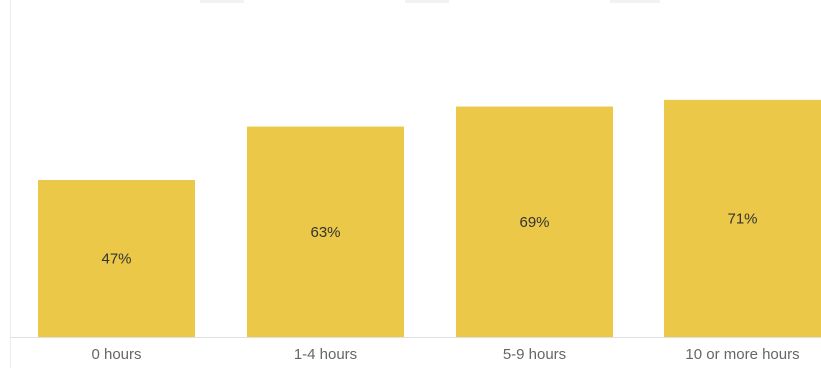 The height and width of the screenshot is (368, 821). I want to click on bar-value-label-3: 71%, so click(742, 218).